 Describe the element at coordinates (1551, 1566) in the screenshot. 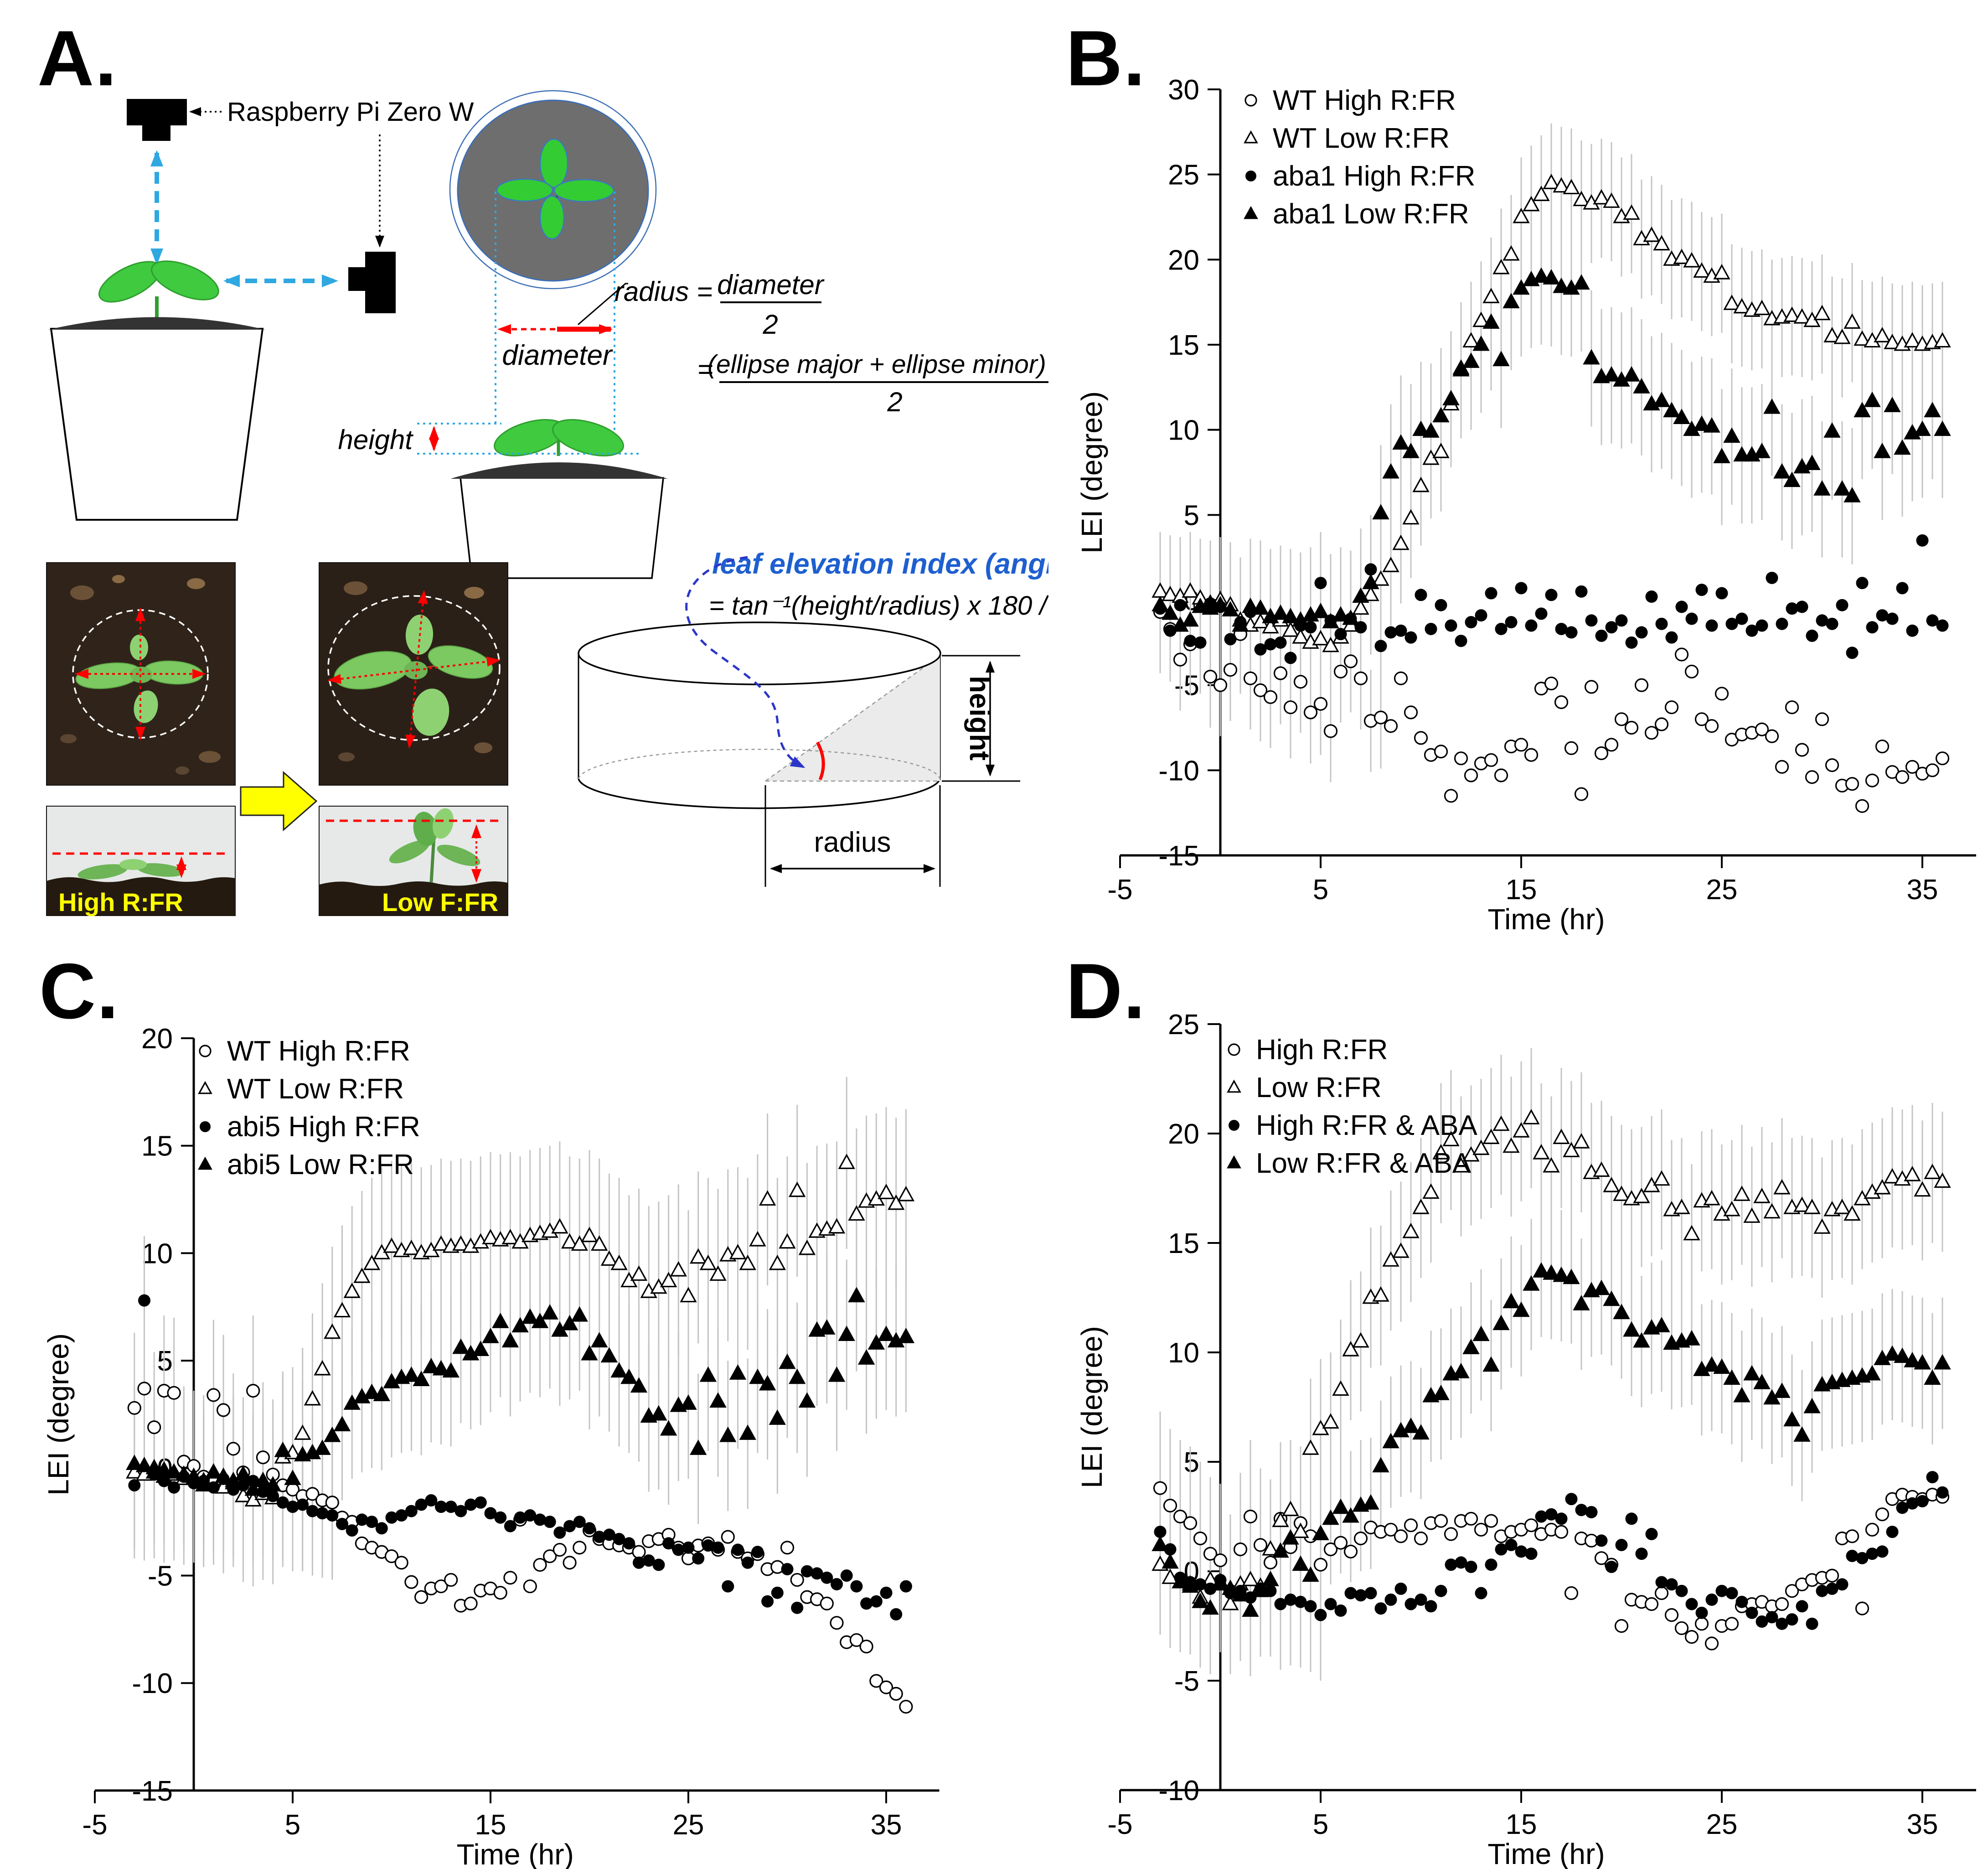

I see `series-high-r-fr` at that location.